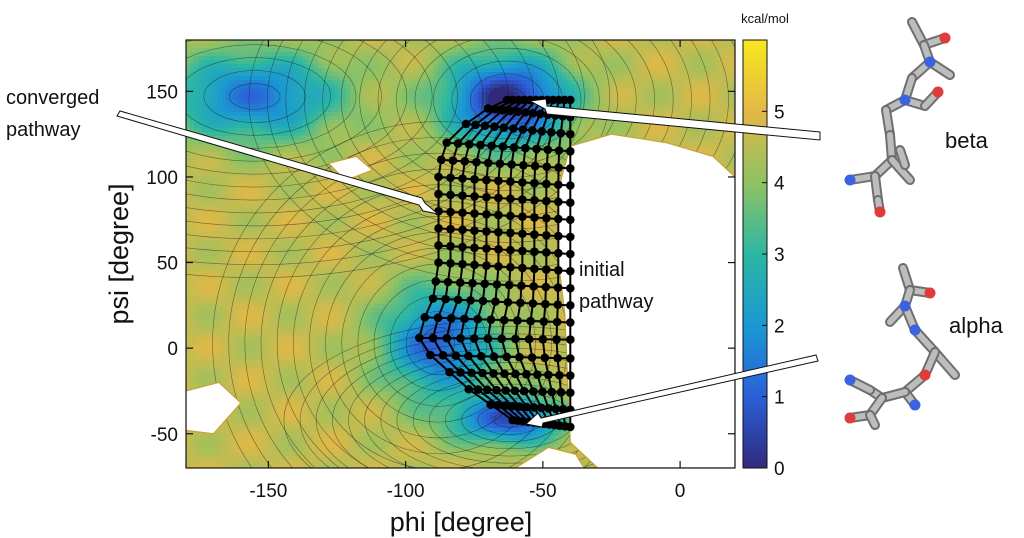 The width and height of the screenshot is (1024, 538). Describe the element at coordinates (162, 92) in the screenshot. I see `y-tick-label: 150` at that location.